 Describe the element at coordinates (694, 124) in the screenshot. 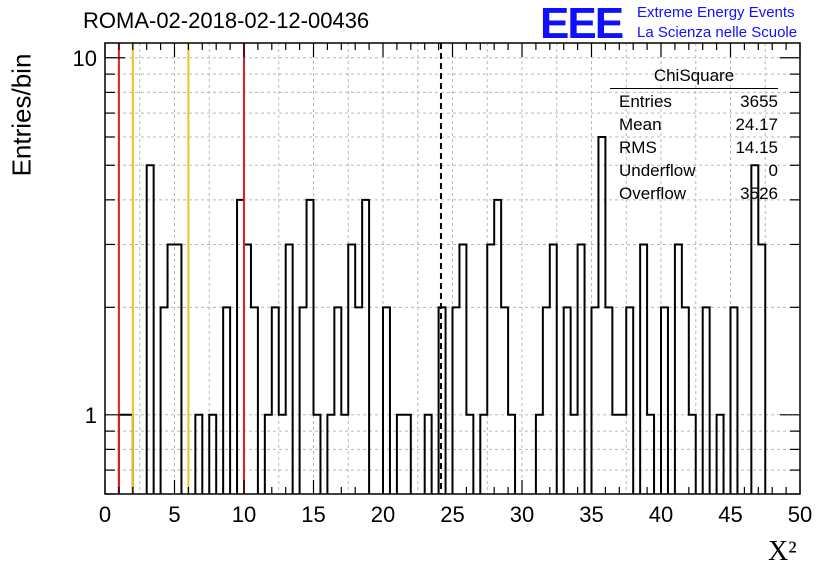

I see `stats-row-mean: Mean 24.17` at that location.